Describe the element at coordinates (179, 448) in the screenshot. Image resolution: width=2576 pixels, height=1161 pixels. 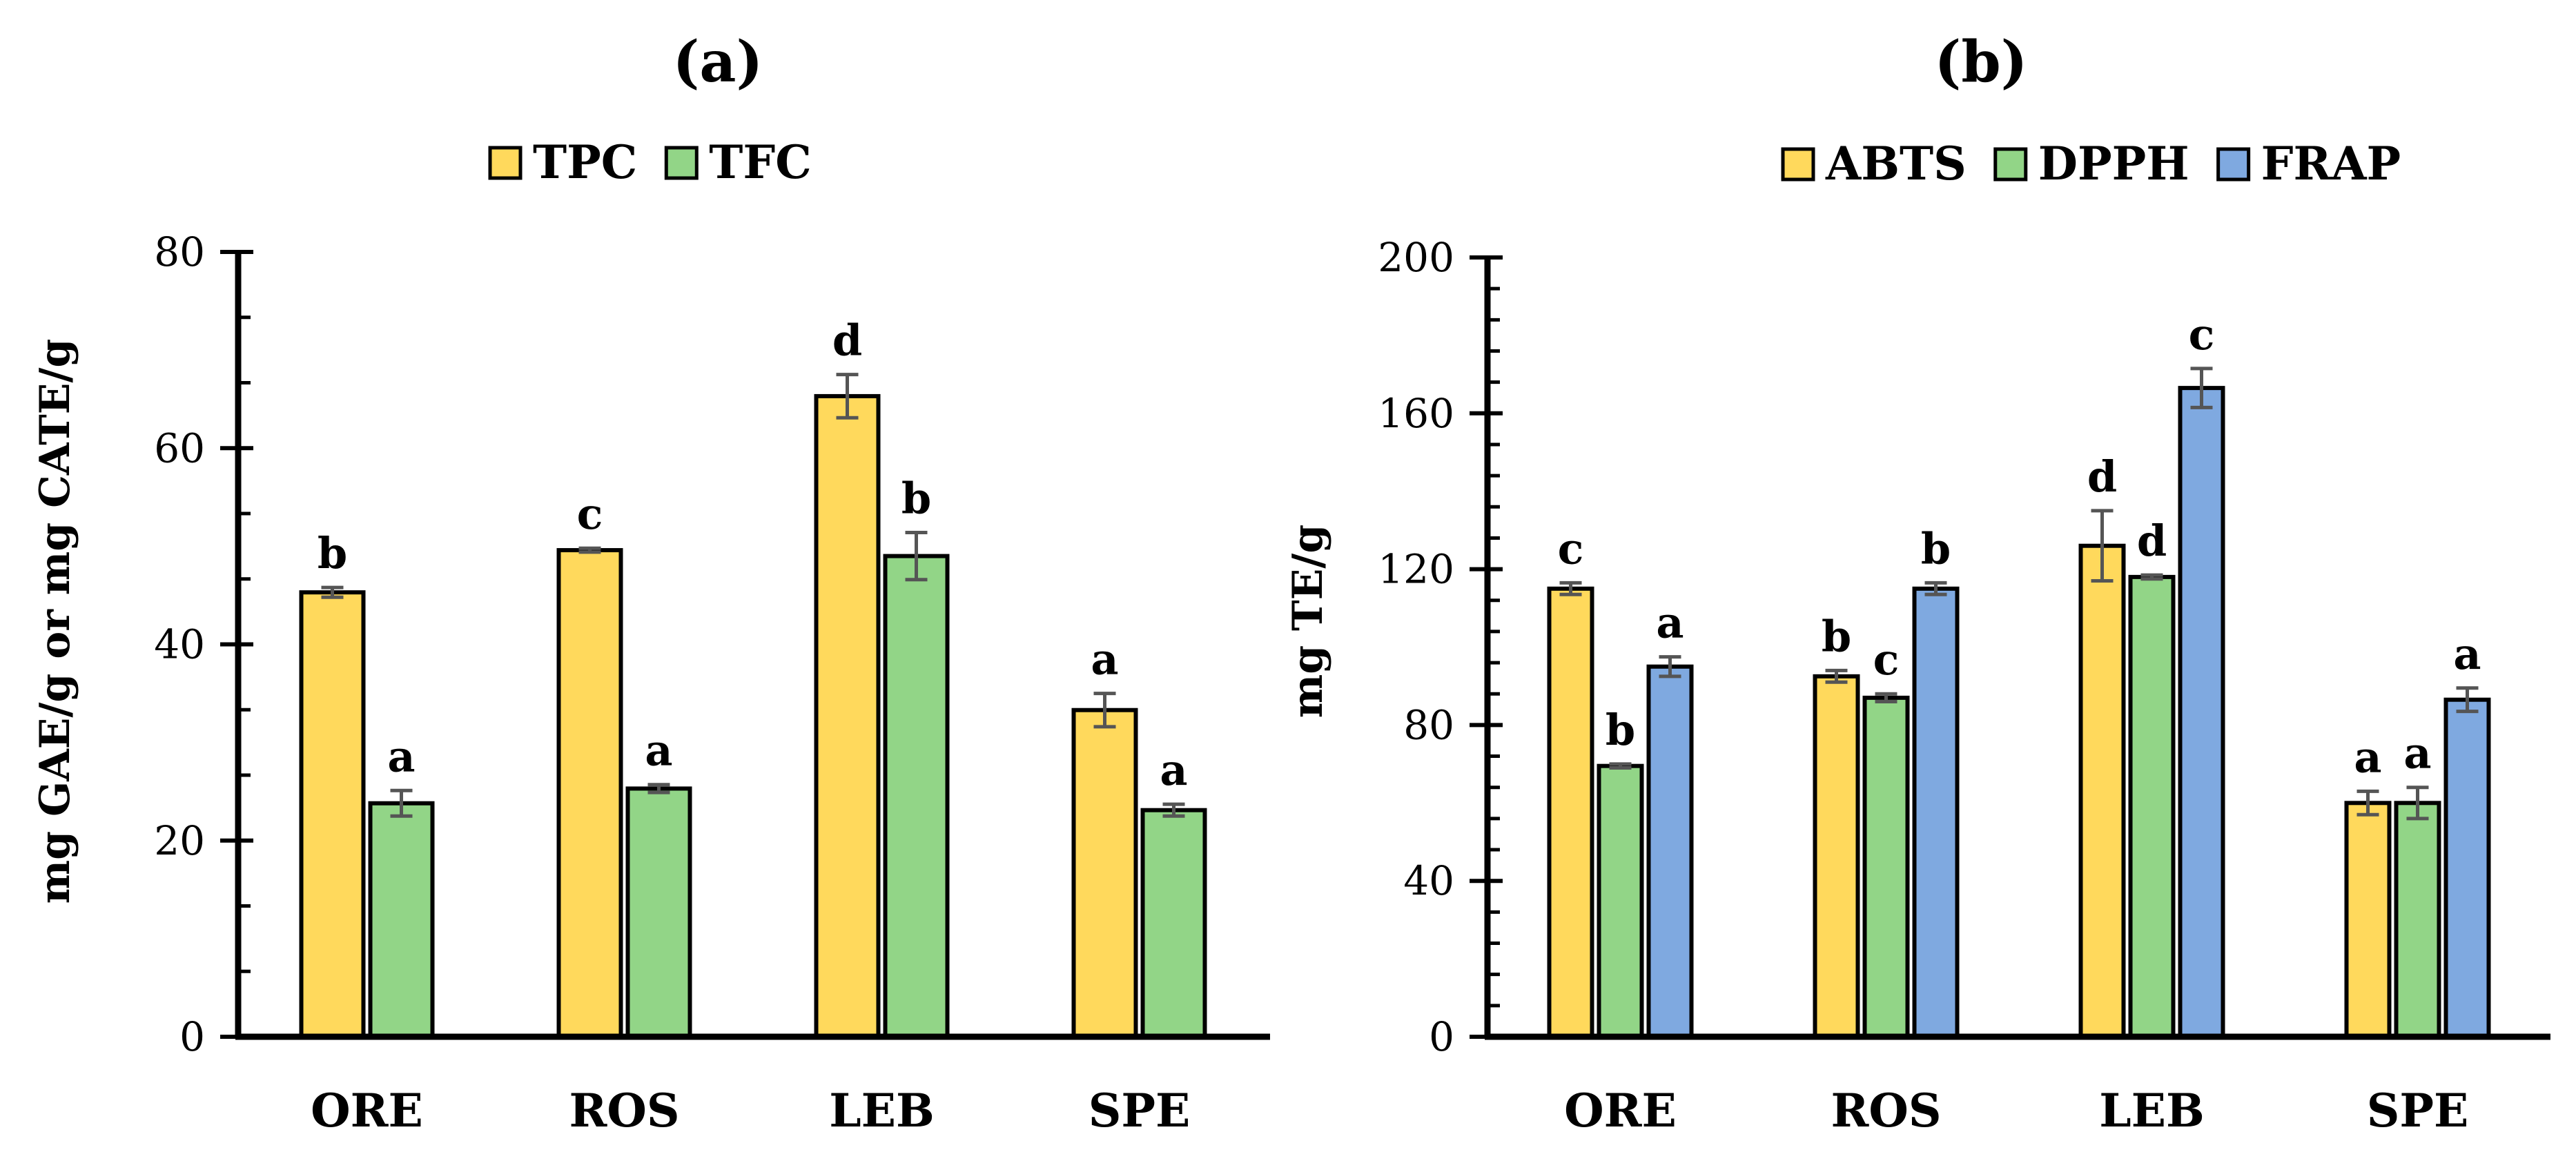
I see `y-tick-label: 60` at that location.